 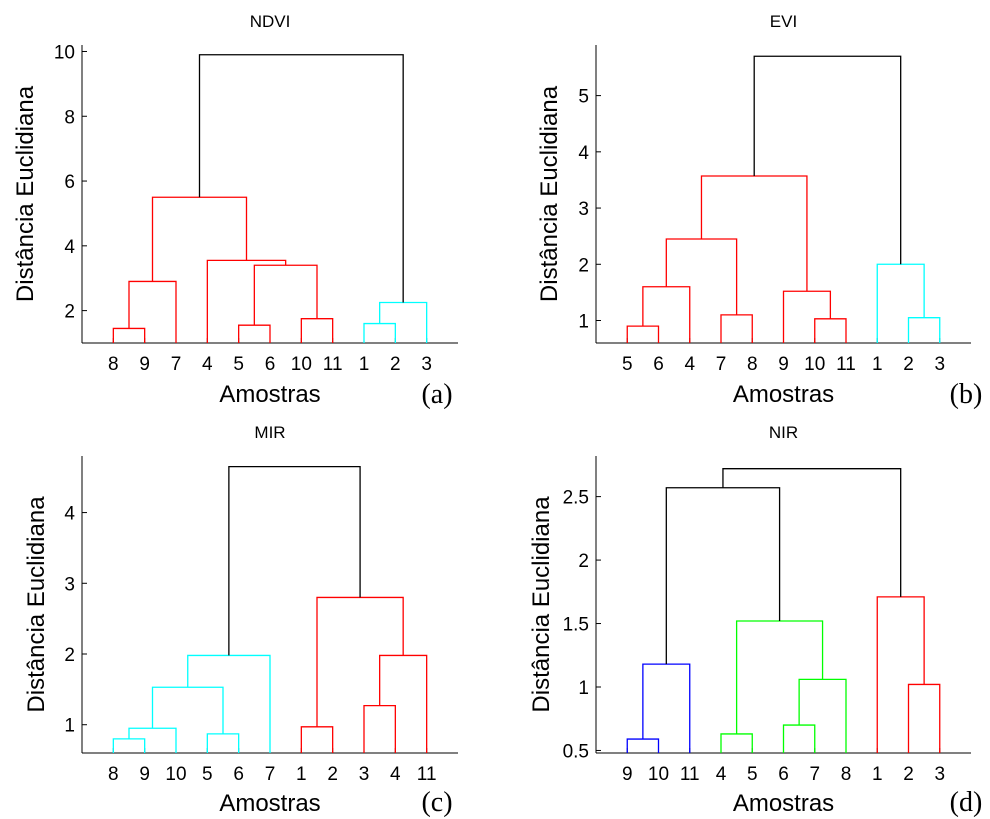 What do you see at coordinates (576, 625) in the screenshot?
I see `y-tick-label: 1.5` at bounding box center [576, 625].